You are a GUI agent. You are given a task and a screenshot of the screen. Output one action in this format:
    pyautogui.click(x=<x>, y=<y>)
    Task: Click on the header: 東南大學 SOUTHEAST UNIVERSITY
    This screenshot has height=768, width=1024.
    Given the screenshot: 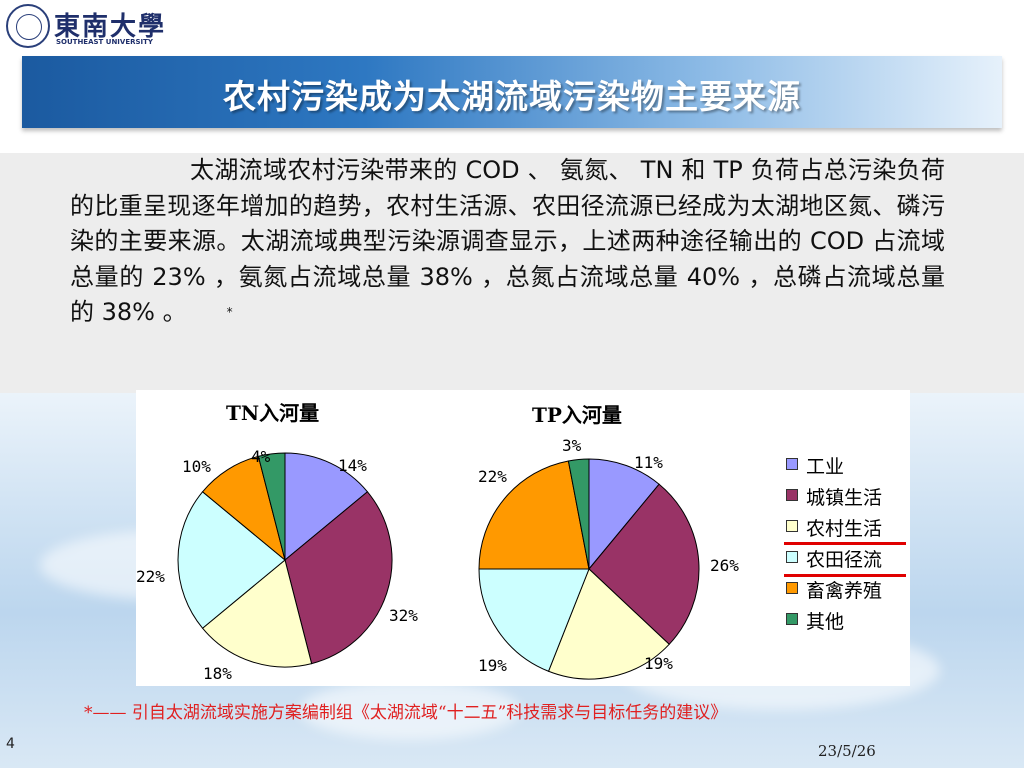 What is the action you would take?
    pyautogui.click(x=512, y=28)
    